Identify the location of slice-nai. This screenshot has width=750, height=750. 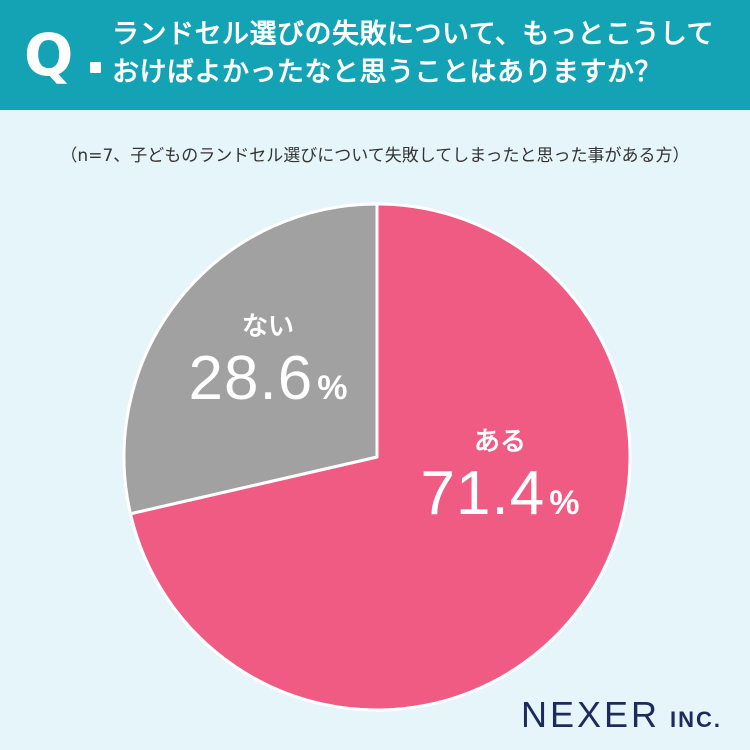
(250, 359).